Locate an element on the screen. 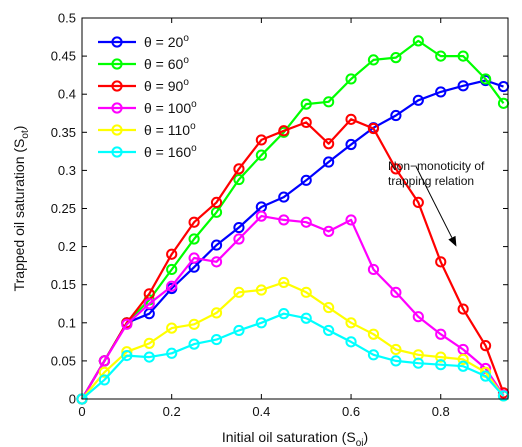 The height and width of the screenshot is (447, 522). legend-label: θ = 160o is located at coordinates (170, 151).